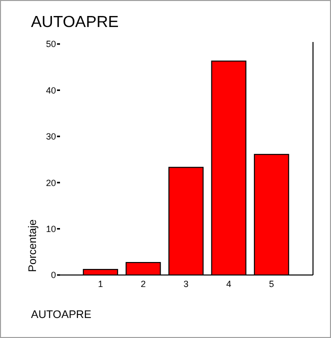 This screenshot has width=331, height=338. Describe the element at coordinates (229, 284) in the screenshot. I see `x-tick-label: 4` at that location.